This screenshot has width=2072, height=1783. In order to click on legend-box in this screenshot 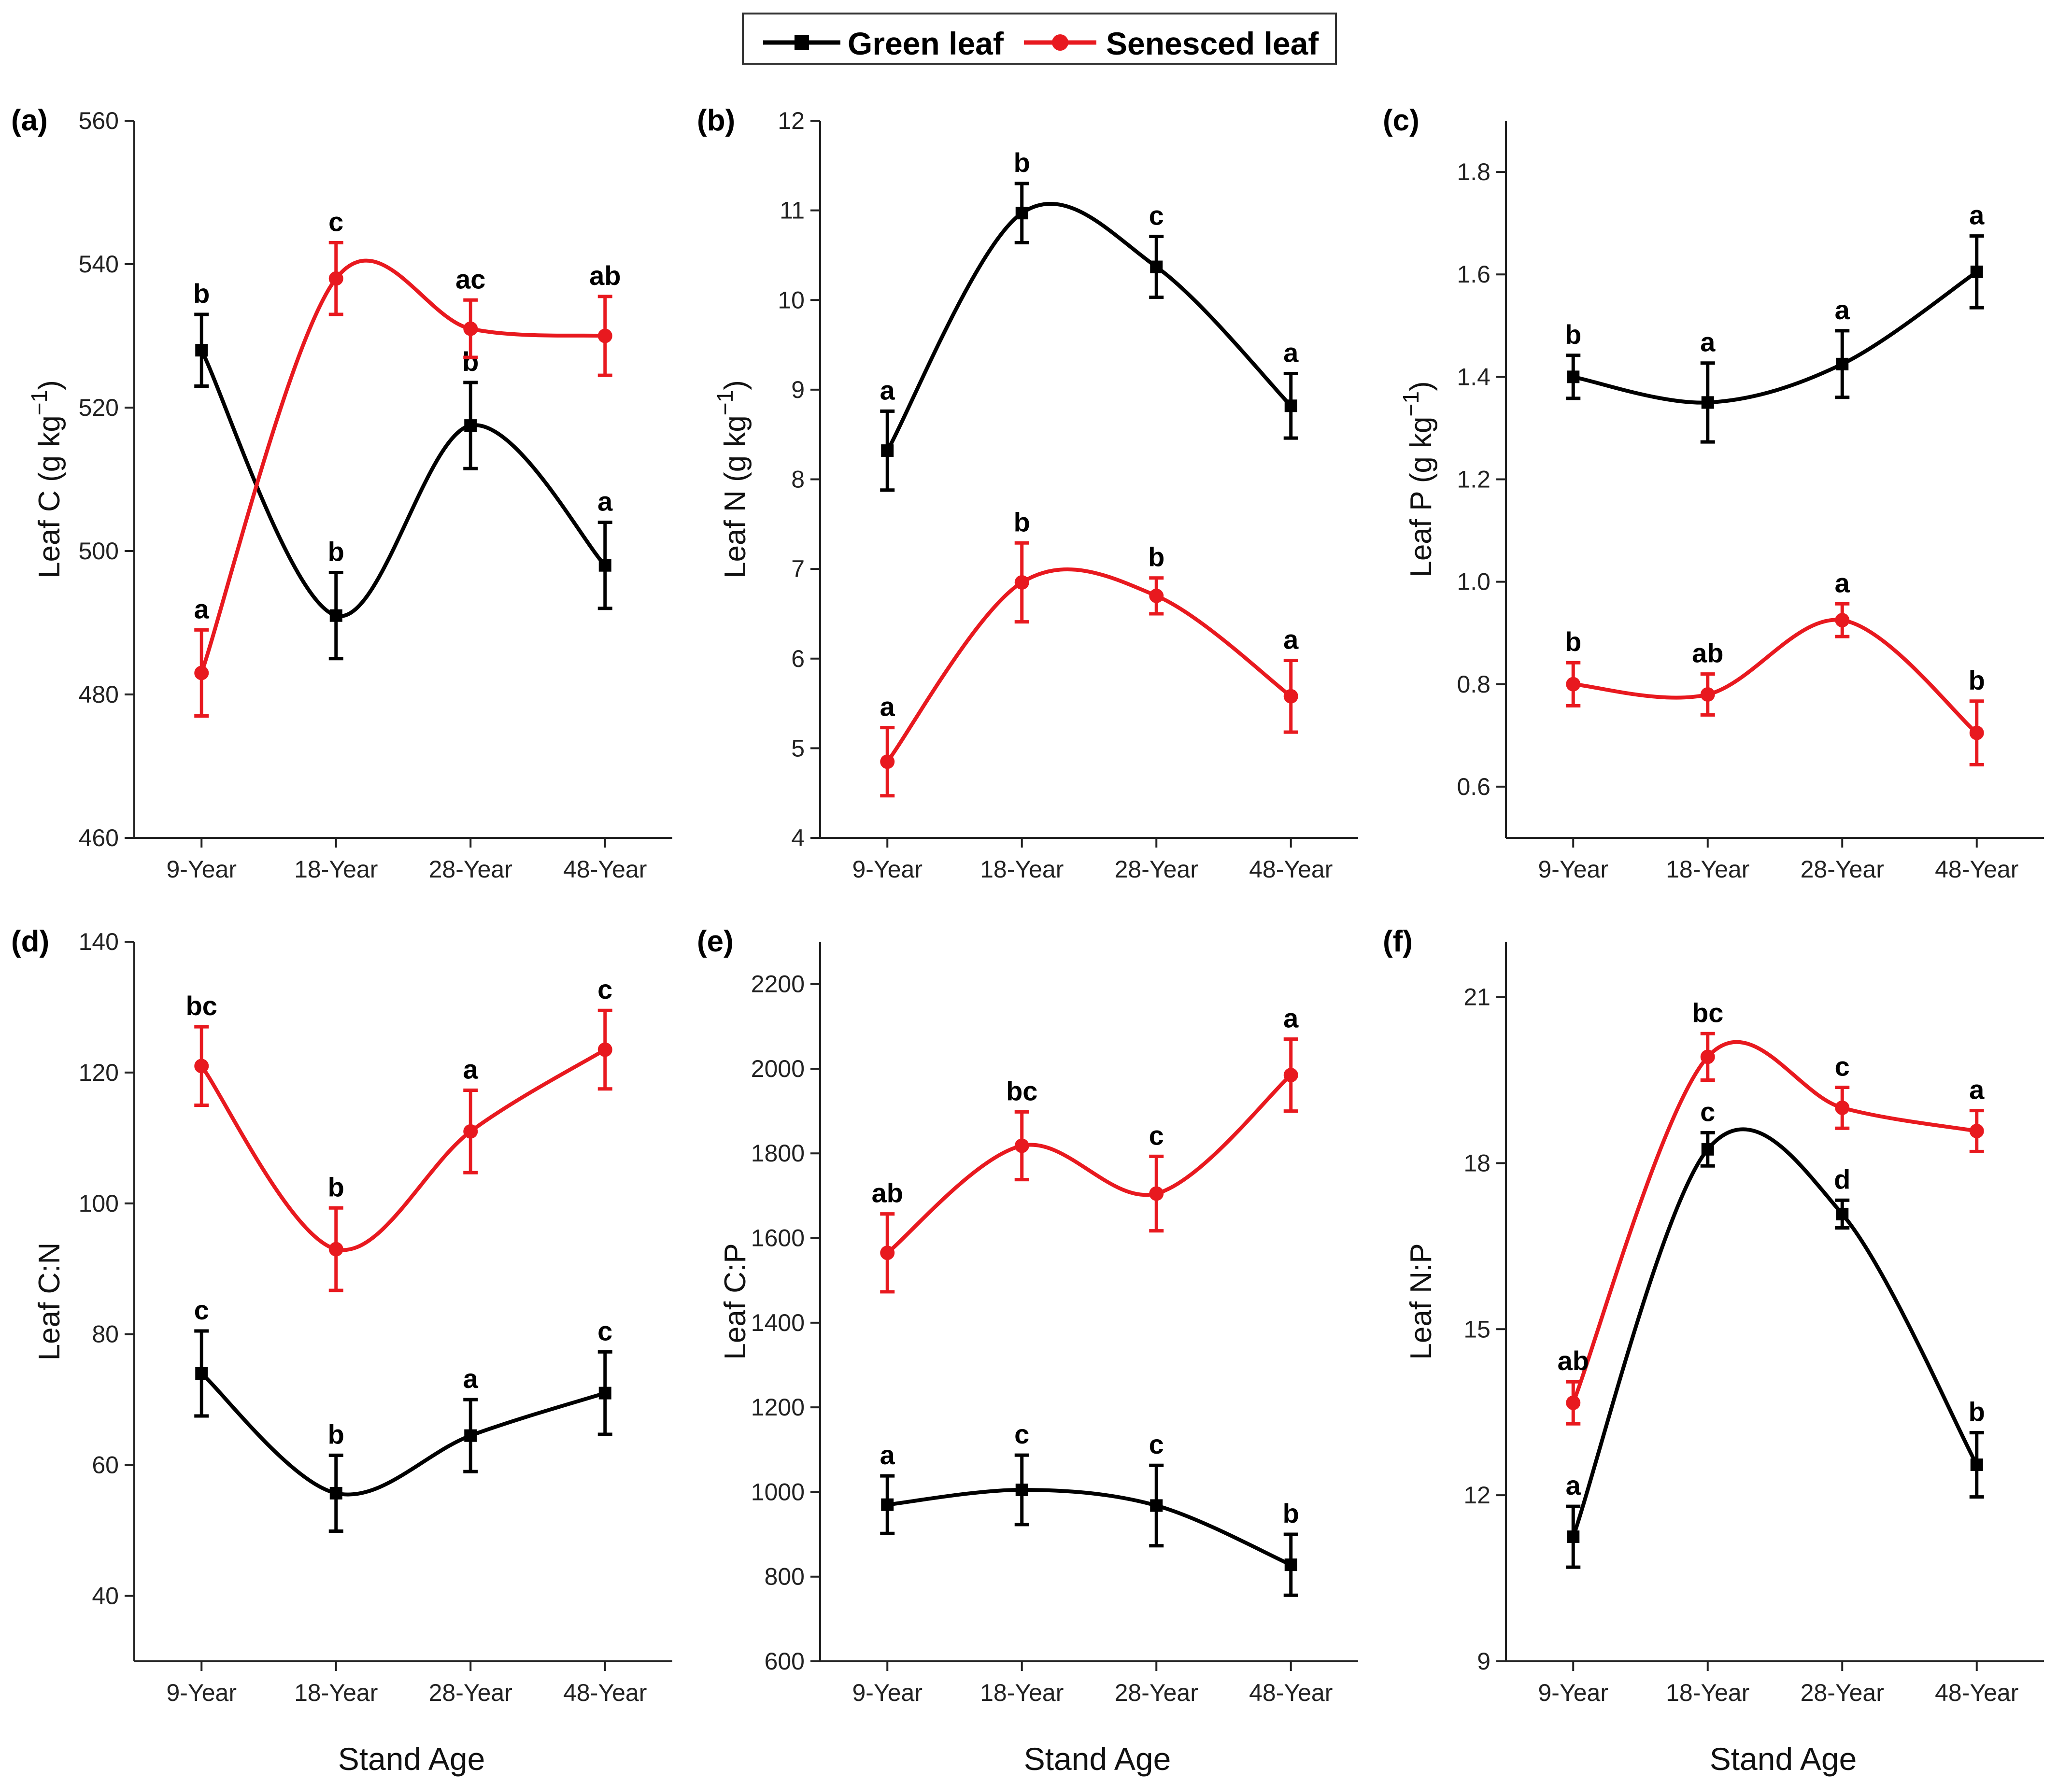, I will do `click(1039, 39)`.